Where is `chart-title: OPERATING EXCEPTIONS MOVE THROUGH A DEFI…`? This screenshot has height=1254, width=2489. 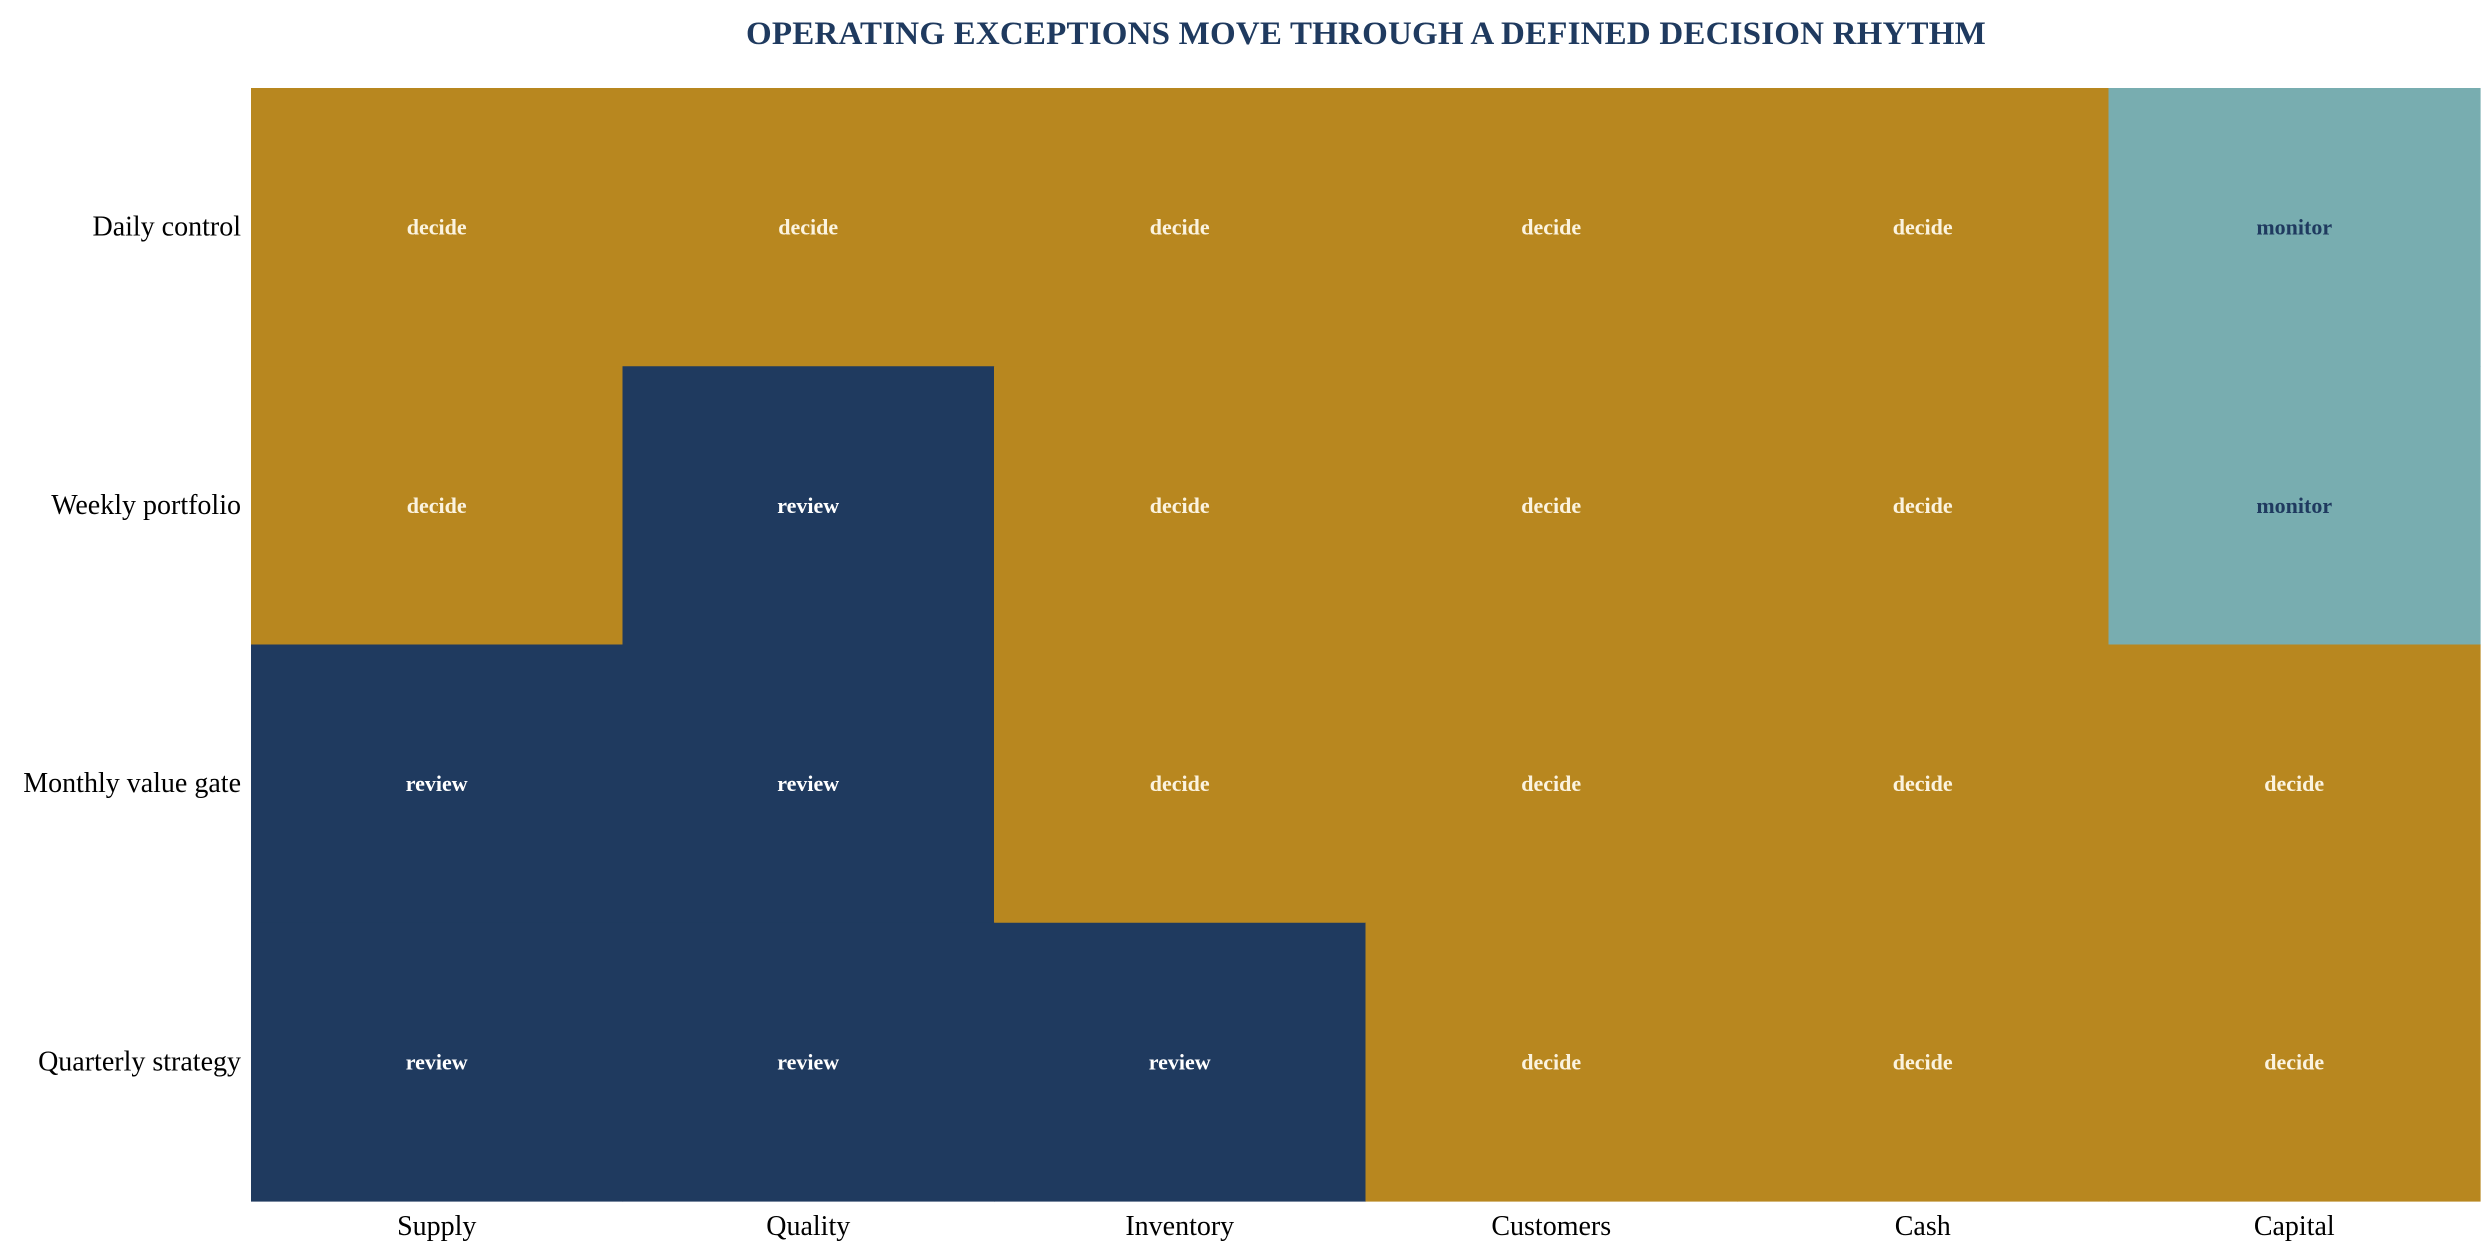
chart-title: OPERATING EXCEPTIONS MOVE THROUGH A DEFI… is located at coordinates (1366, 34).